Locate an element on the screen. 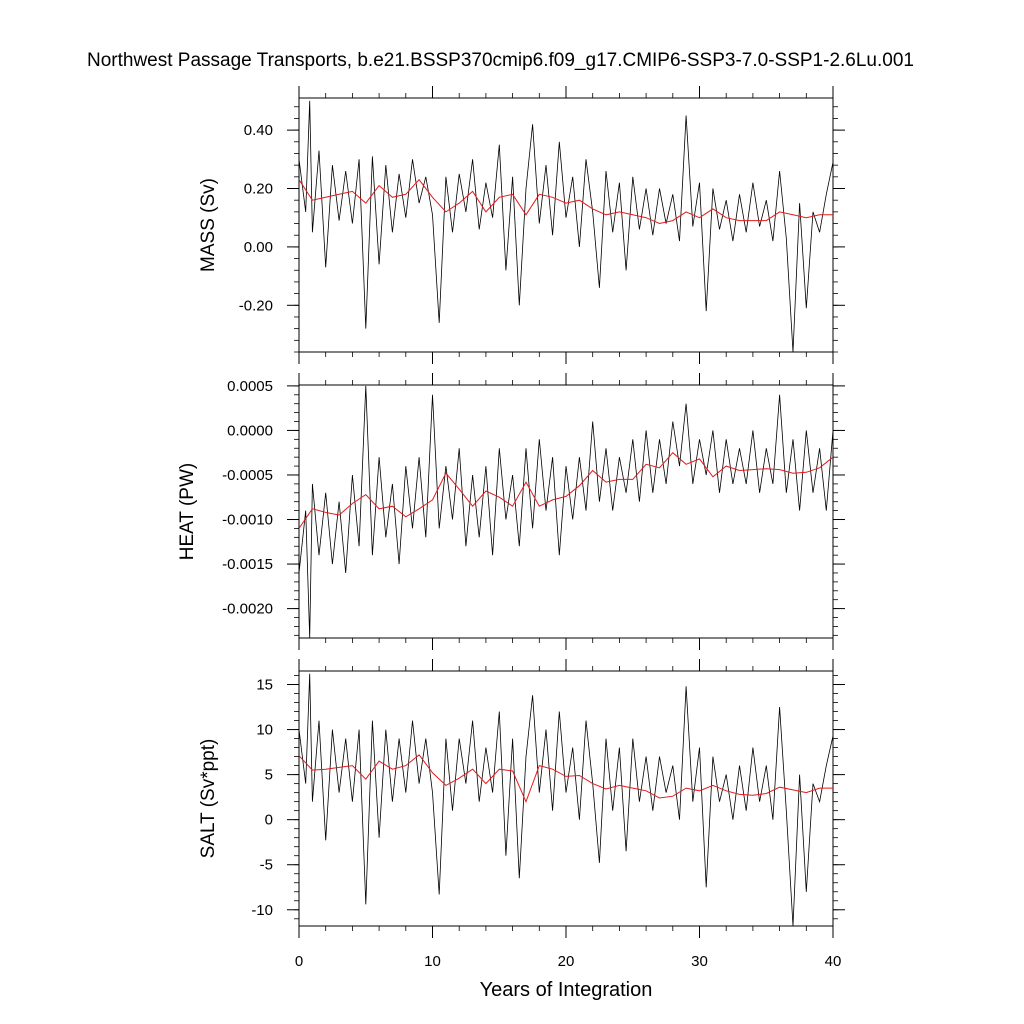  ytick-label: 10 is located at coordinates (264, 730).